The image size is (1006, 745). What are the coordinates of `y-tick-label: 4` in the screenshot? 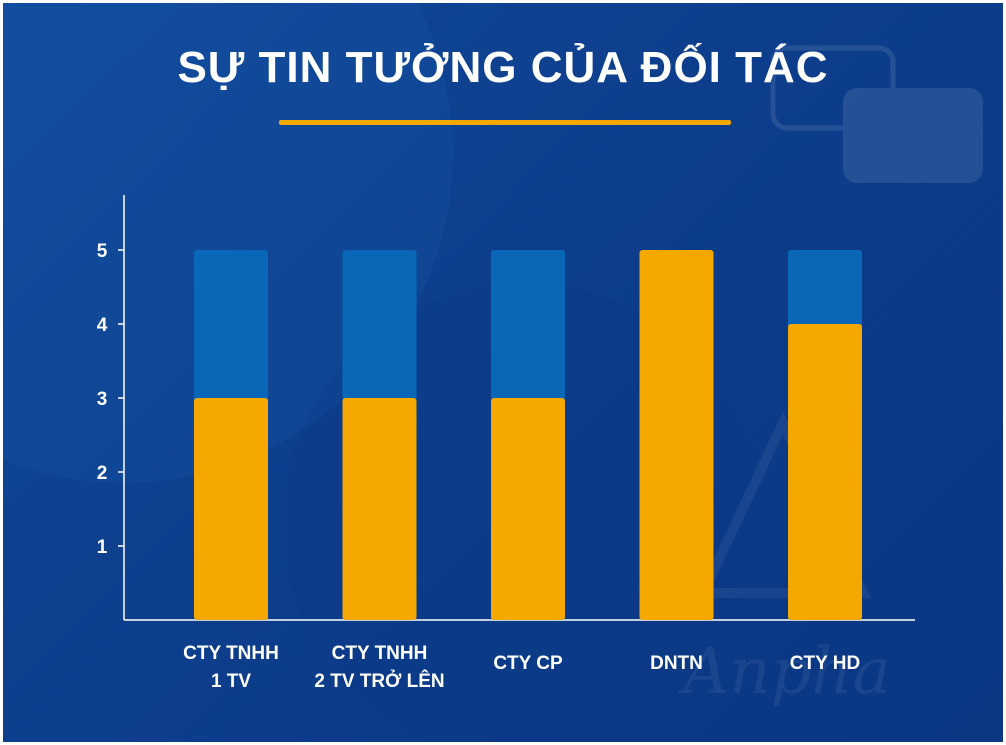 It's located at (102, 325).